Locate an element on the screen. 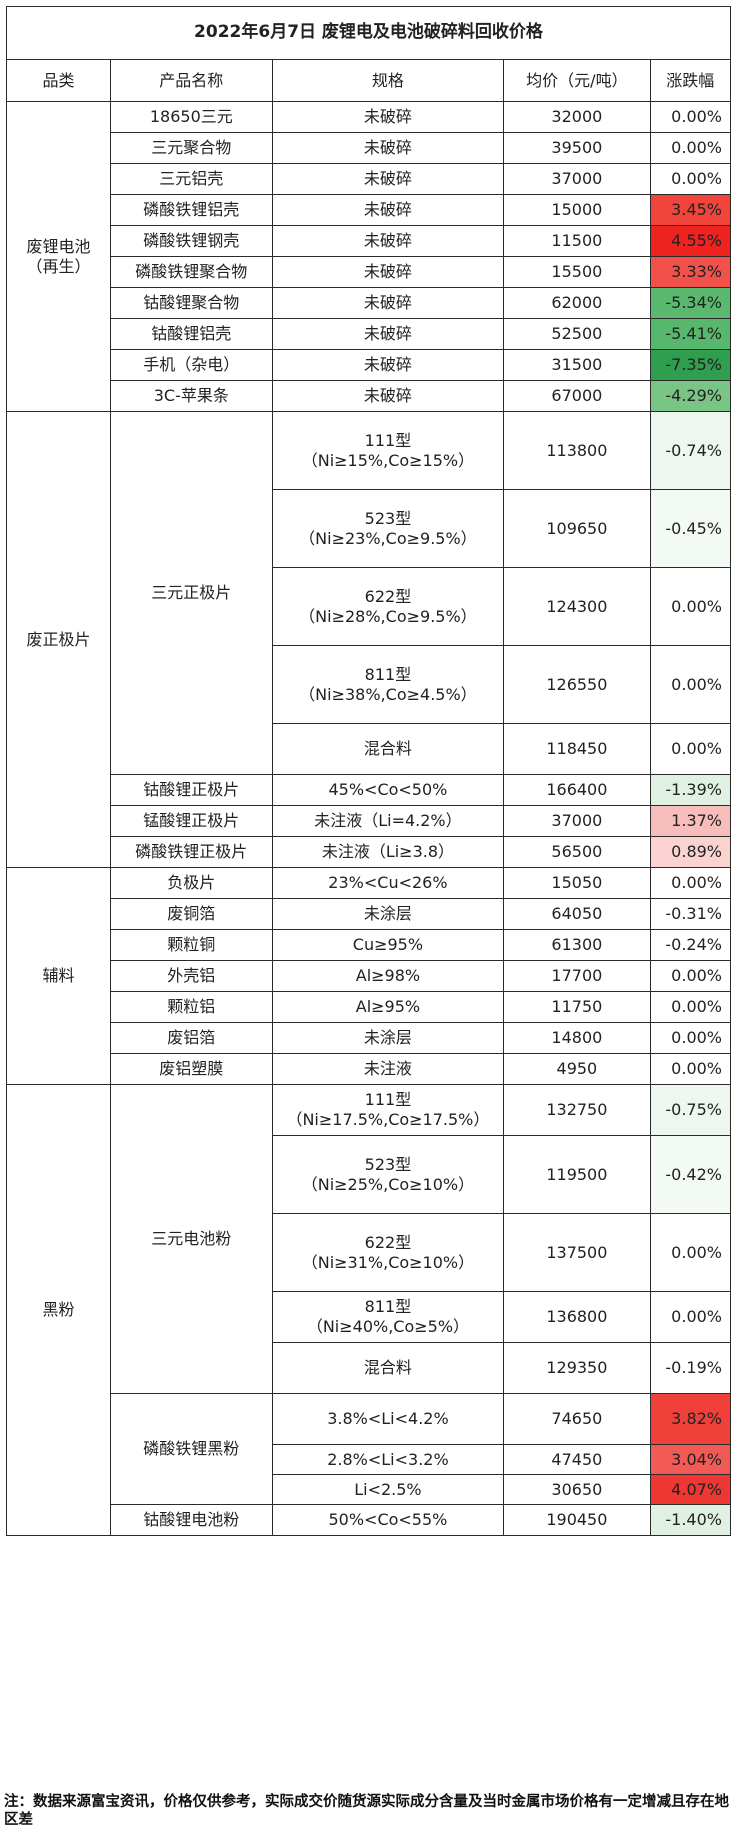 The width and height of the screenshot is (737, 1842). table-row: 622型 （Ni≥28%,Co≥9.5%） 124300 0.00% is located at coordinates (369, 606).